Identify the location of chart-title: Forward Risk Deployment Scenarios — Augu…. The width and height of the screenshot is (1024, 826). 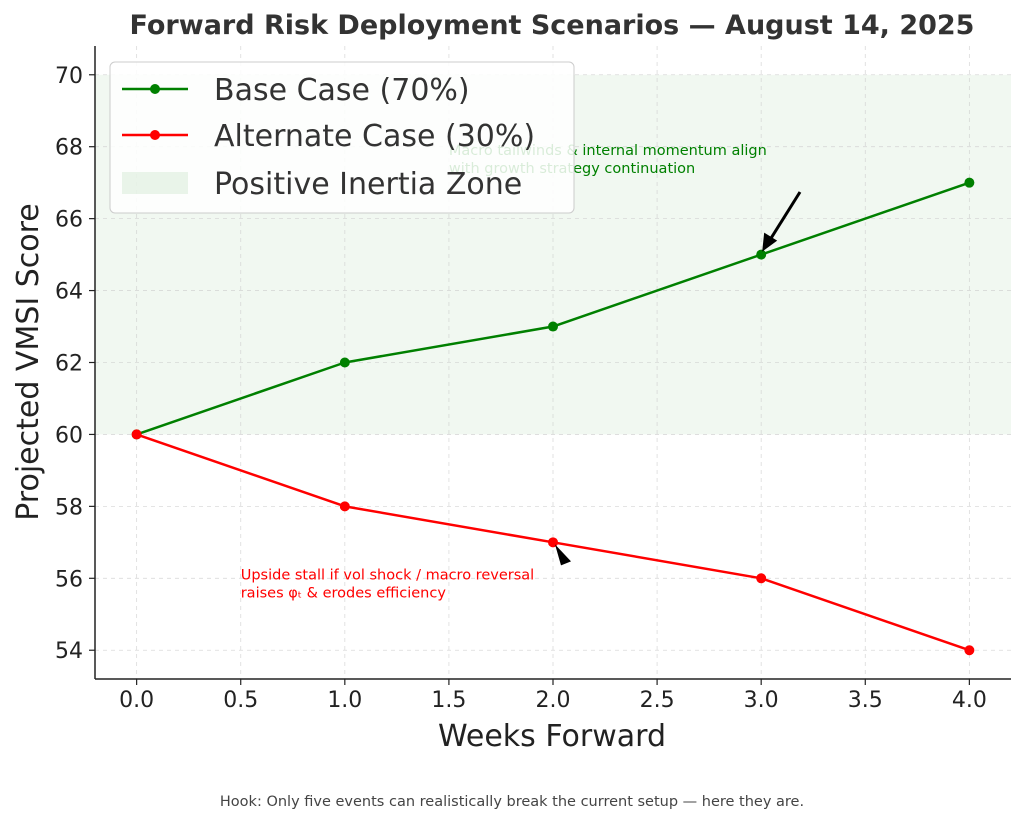
(552, 25).